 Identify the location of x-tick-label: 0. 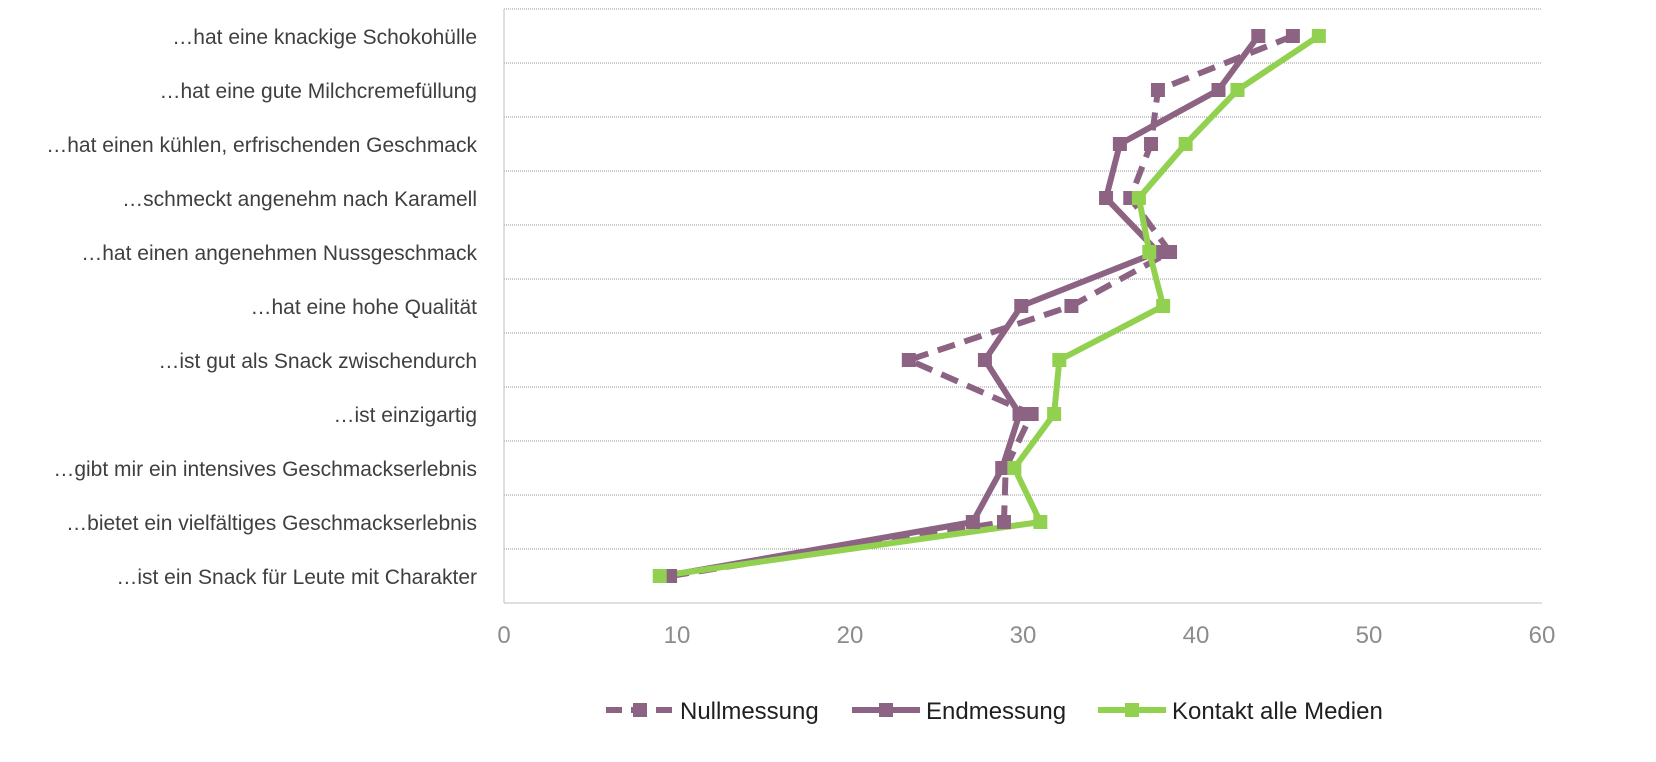
(503, 635).